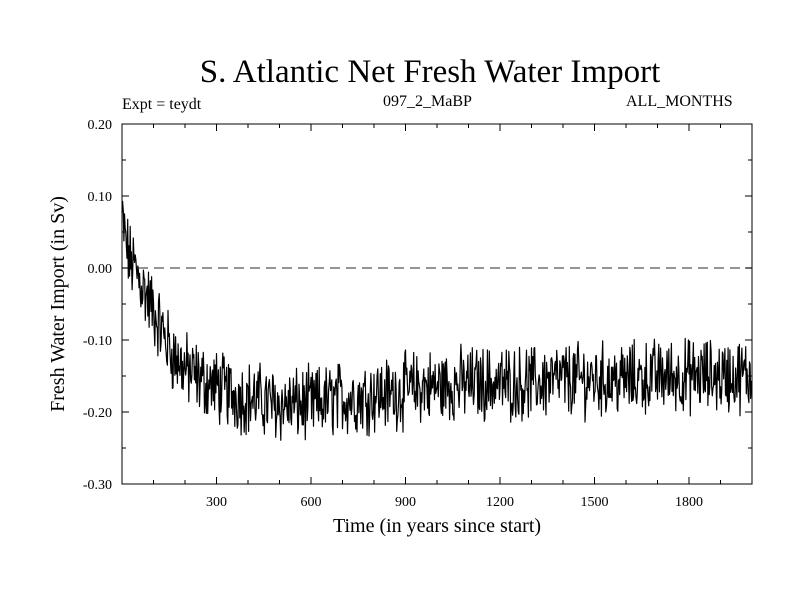 This screenshot has width=800, height=600. Describe the element at coordinates (216, 502) in the screenshot. I see `x-tick-label: 300` at that location.